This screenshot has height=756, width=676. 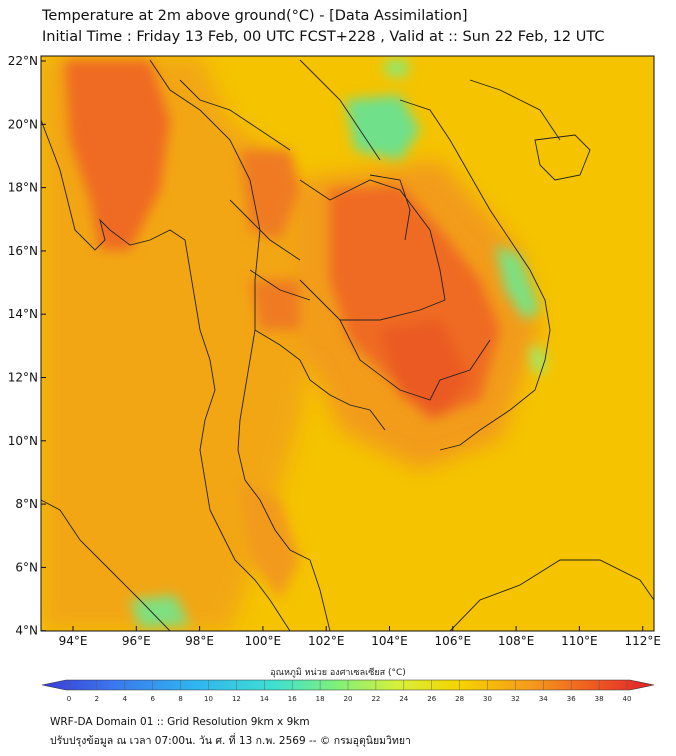 What do you see at coordinates (73, 641) in the screenshot?
I see `lon-label: 94°E` at bounding box center [73, 641].